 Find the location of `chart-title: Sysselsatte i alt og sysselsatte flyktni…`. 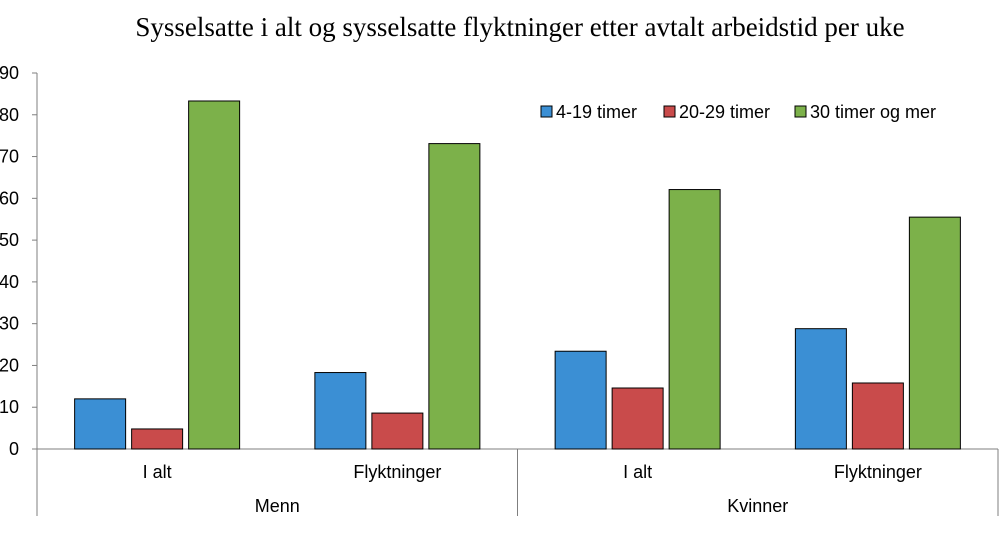

chart-title: Sysselsatte i alt og sysselsatte flyktni… is located at coordinates (520, 27).